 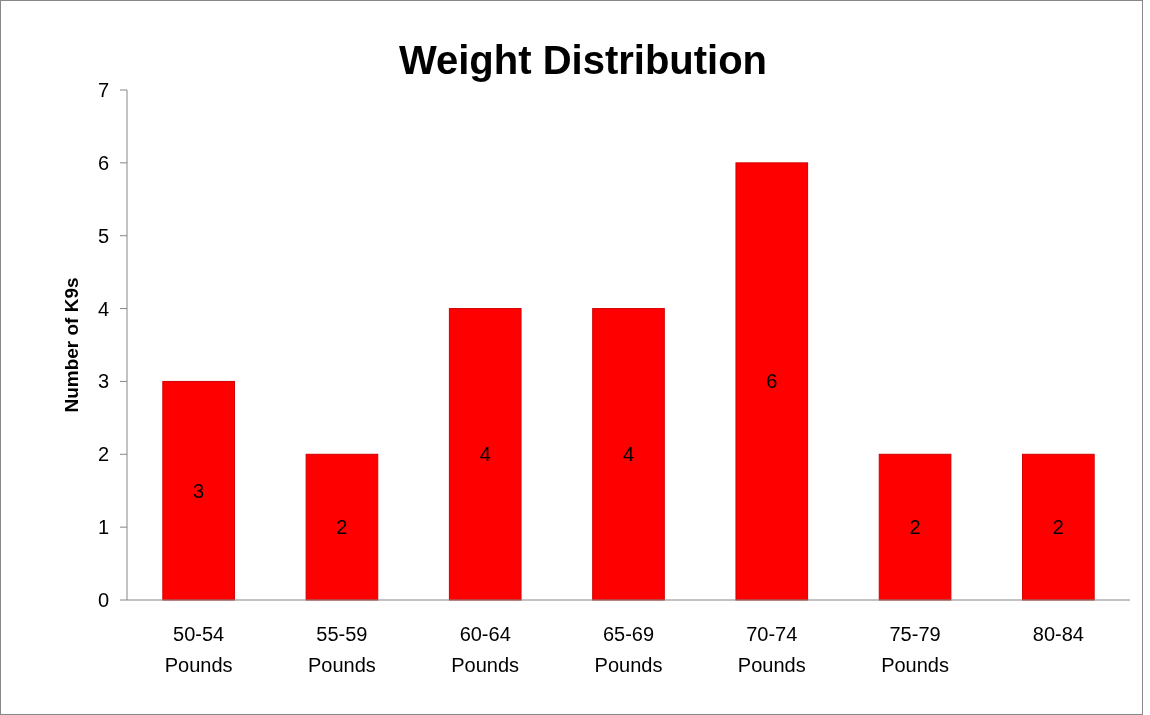 What do you see at coordinates (103, 381) in the screenshot?
I see `y-tick-label: 3` at bounding box center [103, 381].